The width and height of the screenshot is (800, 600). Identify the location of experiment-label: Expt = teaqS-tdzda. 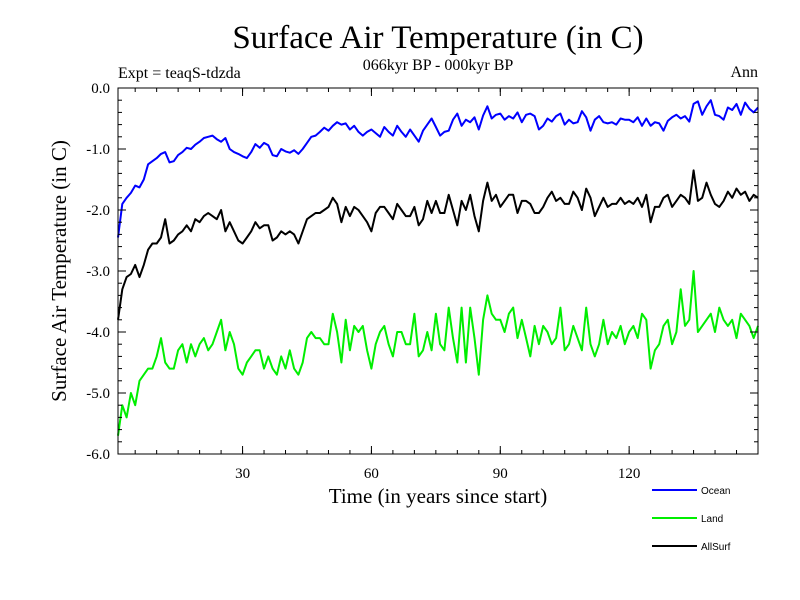
(179, 73).